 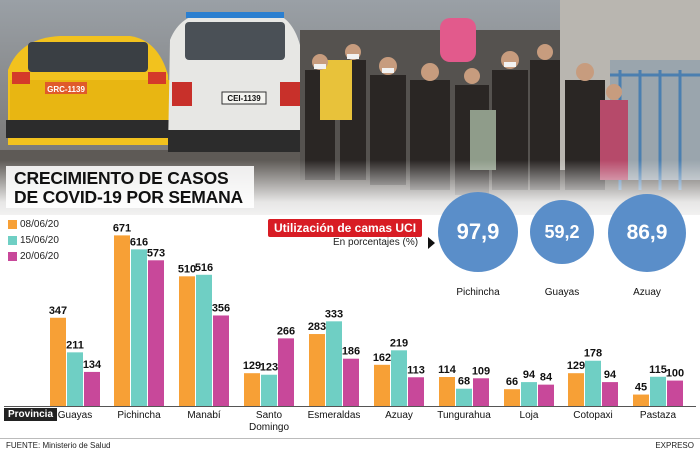 I want to click on legend-label: 15/06/20, so click(x=39, y=240).